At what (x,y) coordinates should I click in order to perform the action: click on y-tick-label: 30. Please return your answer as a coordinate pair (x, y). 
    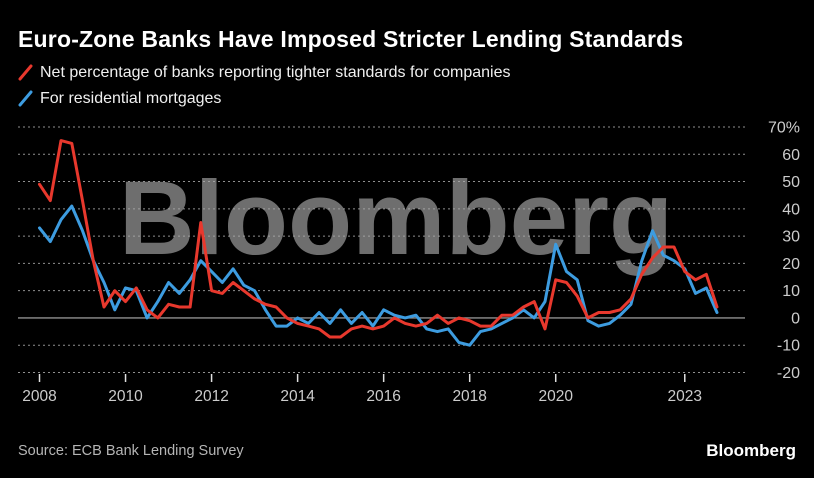
    Looking at the image, I should click on (791, 237).